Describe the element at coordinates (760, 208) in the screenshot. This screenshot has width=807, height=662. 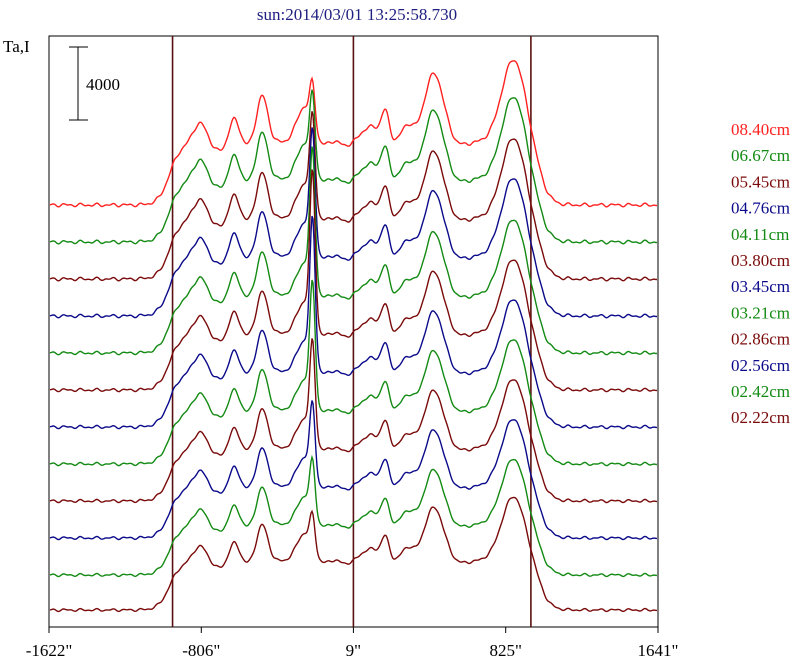
I see `legend-entry-3: 04.76cm` at that location.